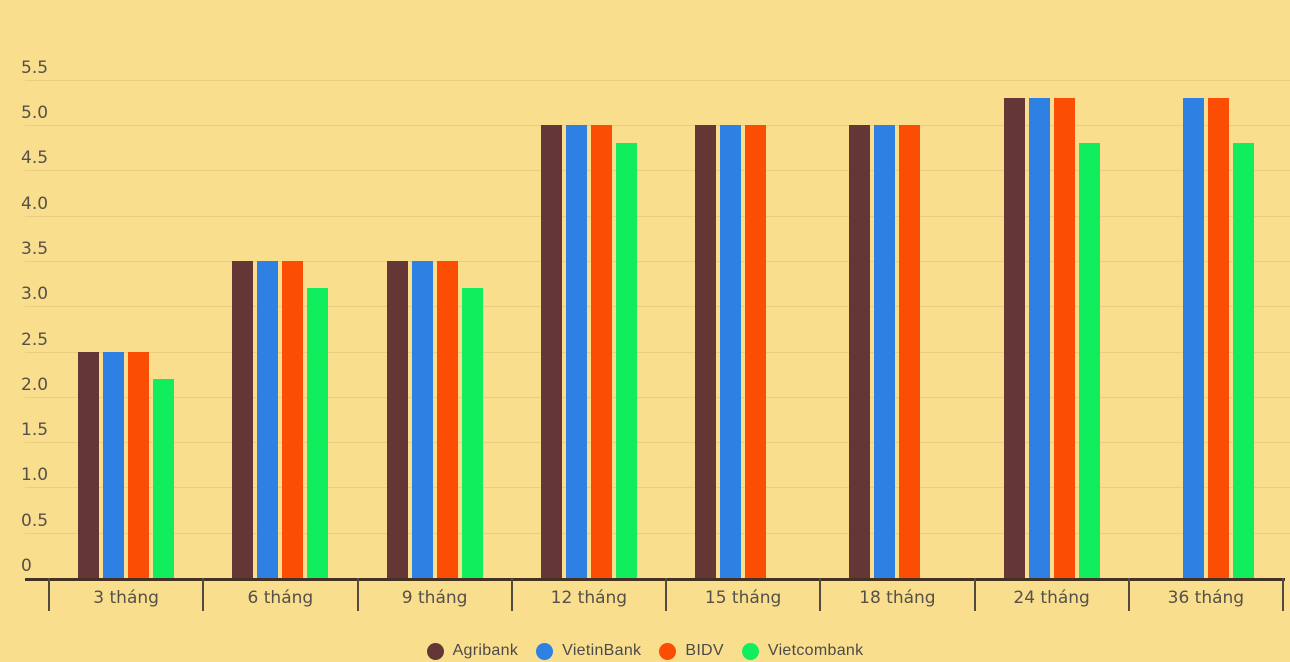  I want to click on y-axis-tick-label: 5.5, so click(35, 67).